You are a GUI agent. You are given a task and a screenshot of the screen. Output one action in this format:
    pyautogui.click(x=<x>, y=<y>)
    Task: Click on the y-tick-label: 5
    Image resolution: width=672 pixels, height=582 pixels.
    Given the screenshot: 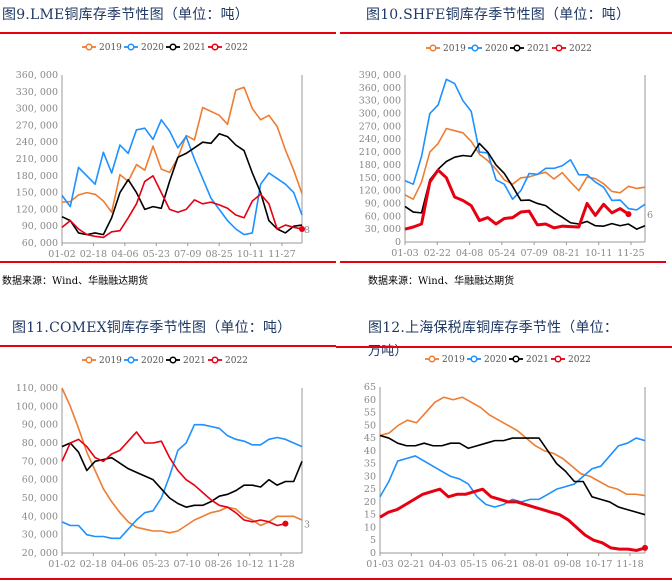 What is the action you would take?
    pyautogui.click(x=373, y=540)
    